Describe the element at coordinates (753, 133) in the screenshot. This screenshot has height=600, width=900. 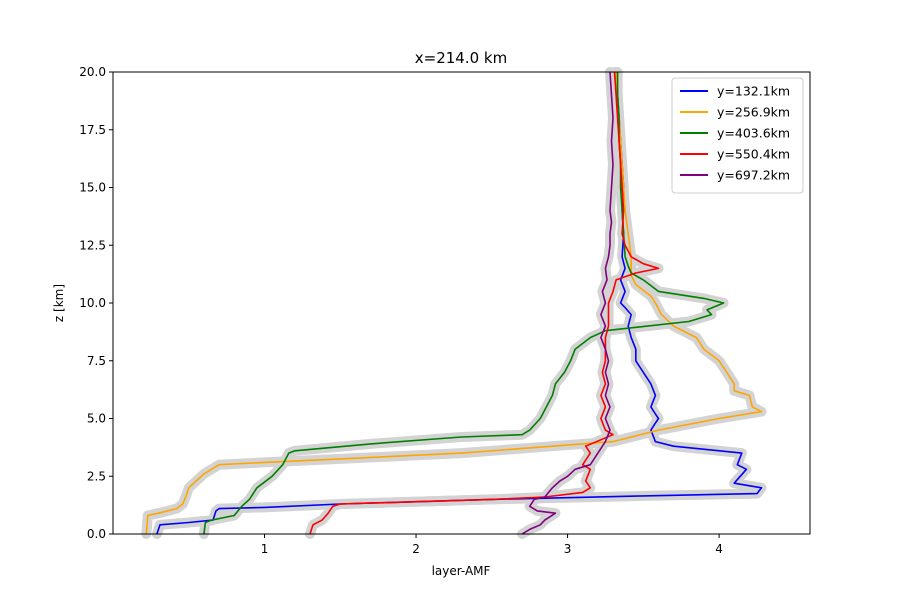
I see `legend-entry-2: y=403.6km` at that location.